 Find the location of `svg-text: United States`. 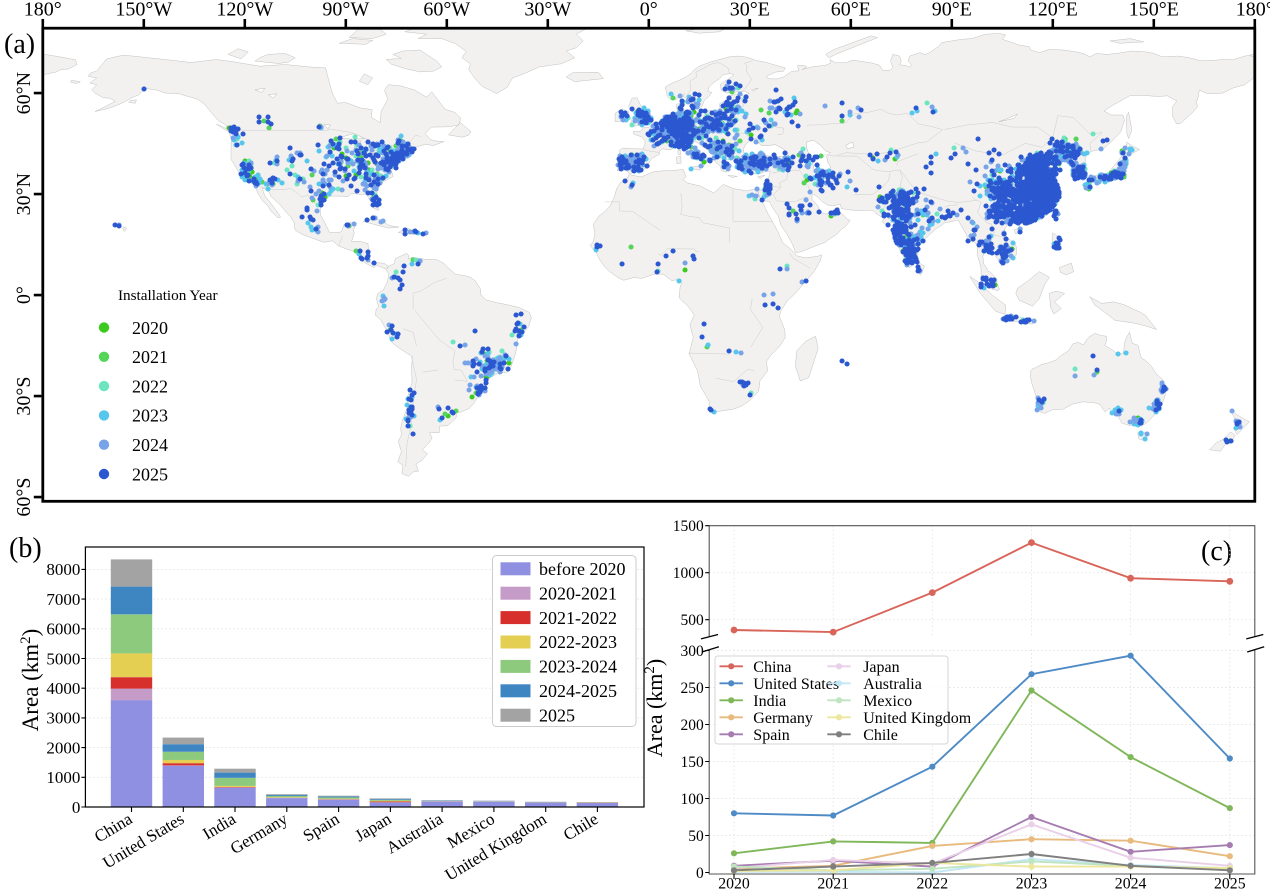

svg-text: United States is located at coordinates (796, 684).